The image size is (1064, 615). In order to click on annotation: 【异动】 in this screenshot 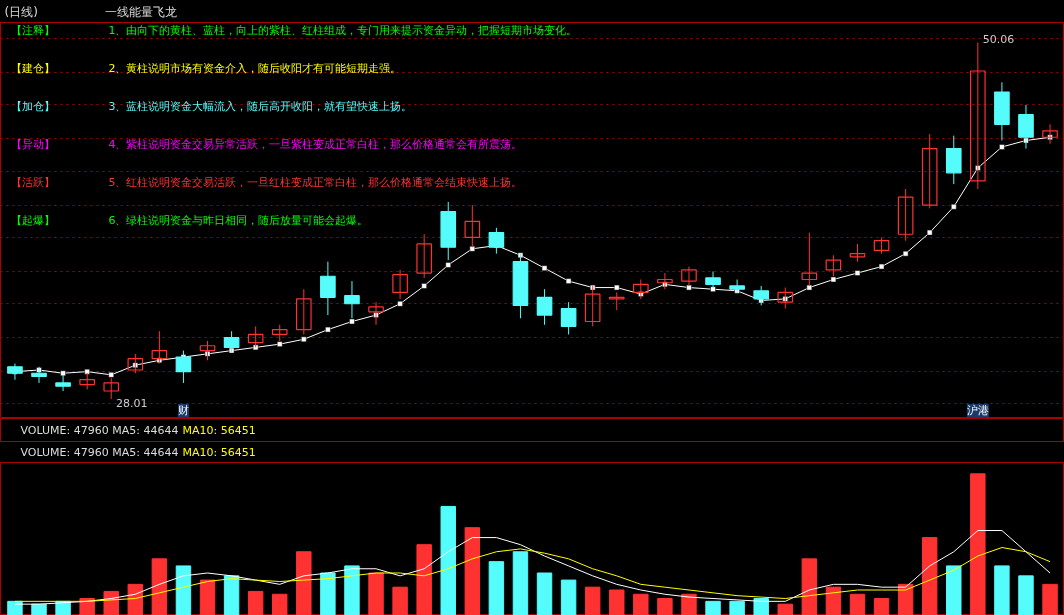, I will do `click(32, 144)`.